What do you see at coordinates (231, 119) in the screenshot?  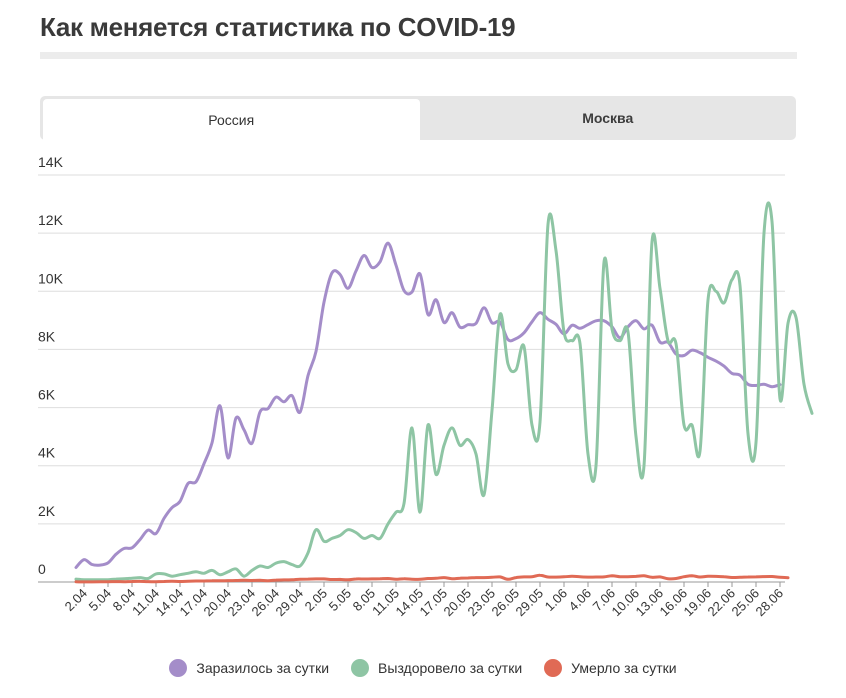 I see `tab-russia: Россия` at bounding box center [231, 119].